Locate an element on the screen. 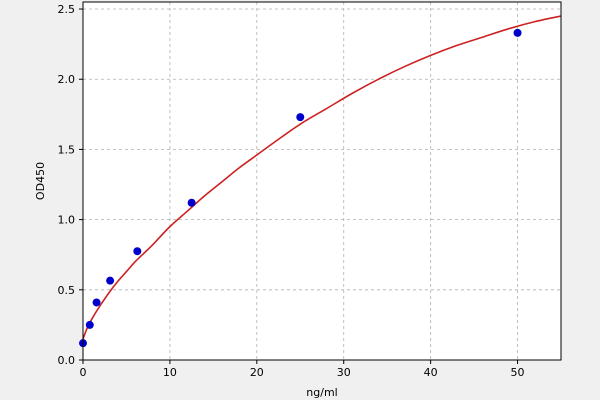  x-axis-label: ng/ml is located at coordinates (321, 392).